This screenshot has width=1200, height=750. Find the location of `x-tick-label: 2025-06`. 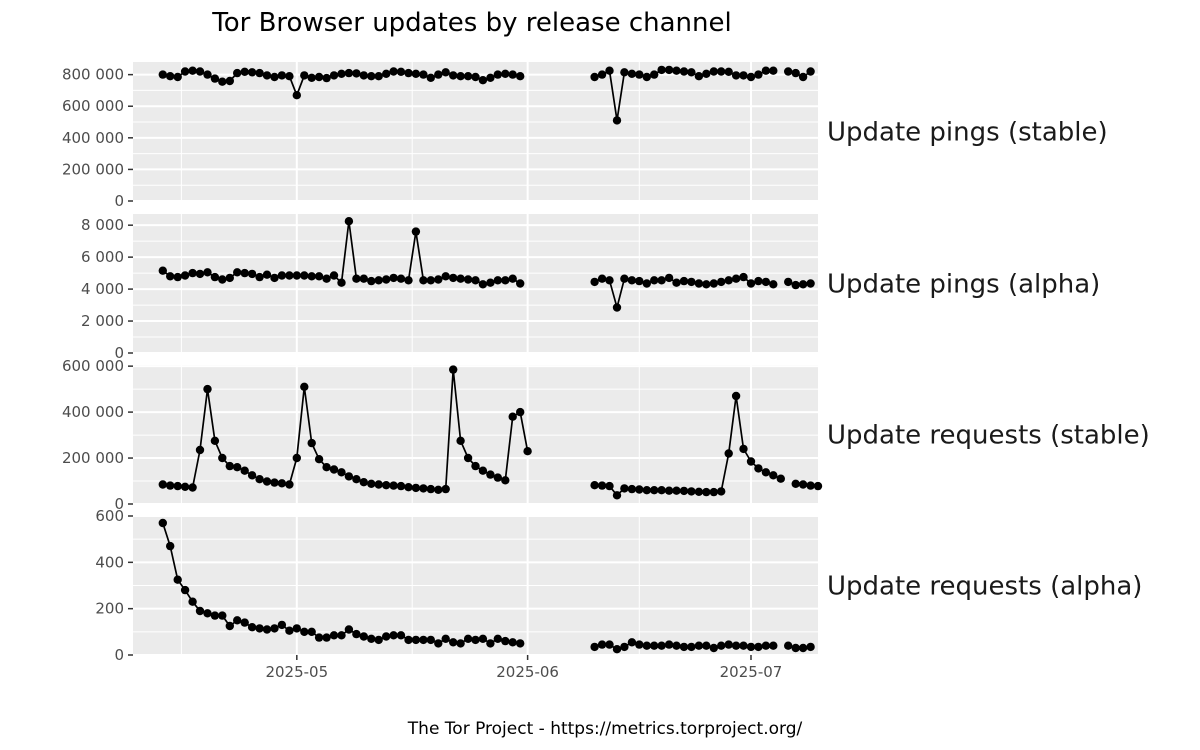

x-tick-label: 2025-06 is located at coordinates (527, 672).